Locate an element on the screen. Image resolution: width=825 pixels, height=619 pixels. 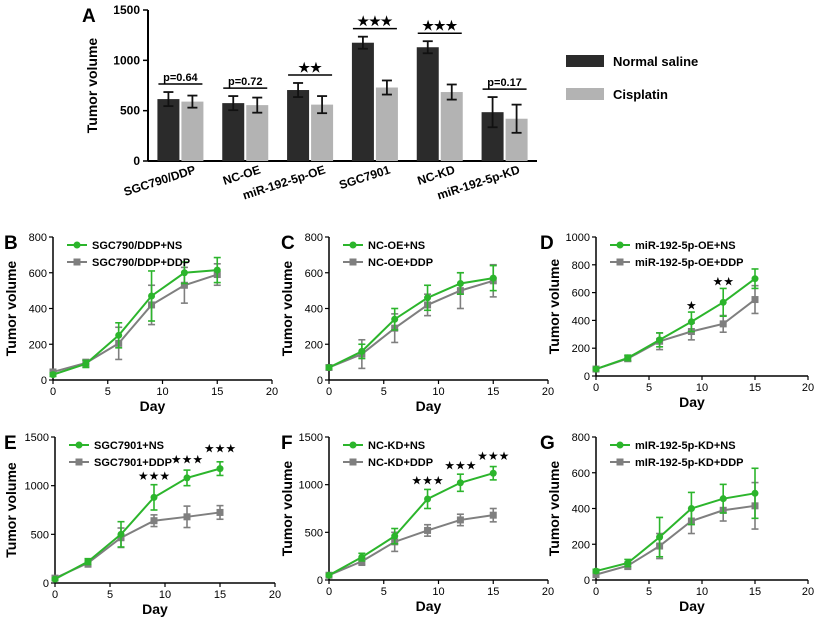
legend-label: miR-192-5p-OE+DDP is located at coordinates (689, 263).